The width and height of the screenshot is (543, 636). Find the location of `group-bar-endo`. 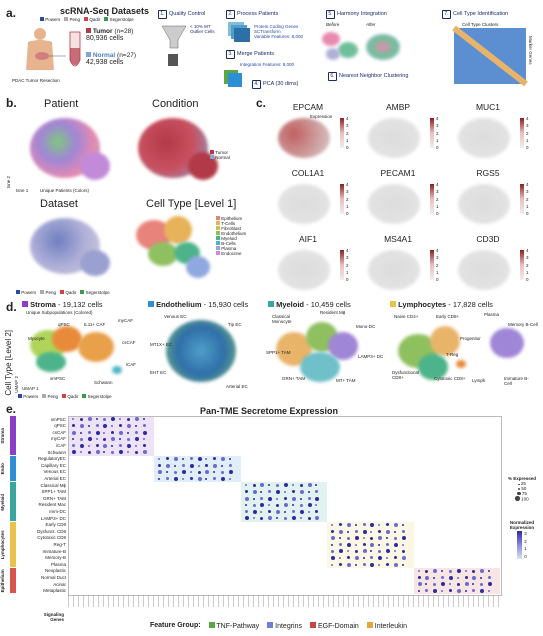

group-bar-endo is located at coordinates (13, 468).